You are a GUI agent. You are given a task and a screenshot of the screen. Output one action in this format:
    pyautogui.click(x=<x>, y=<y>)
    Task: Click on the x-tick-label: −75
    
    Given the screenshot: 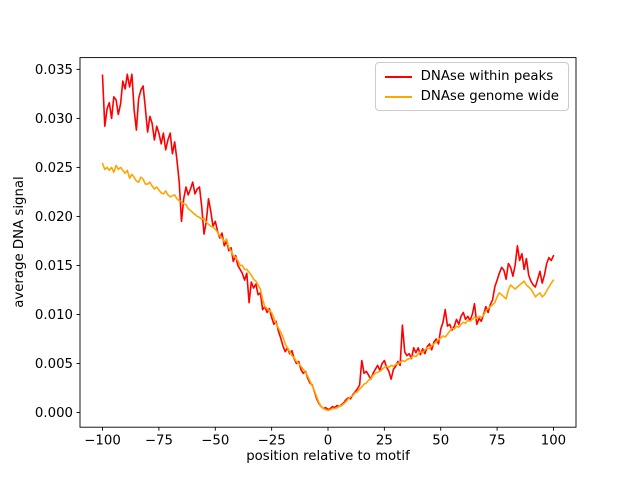 What is the action you would take?
    pyautogui.click(x=159, y=441)
    